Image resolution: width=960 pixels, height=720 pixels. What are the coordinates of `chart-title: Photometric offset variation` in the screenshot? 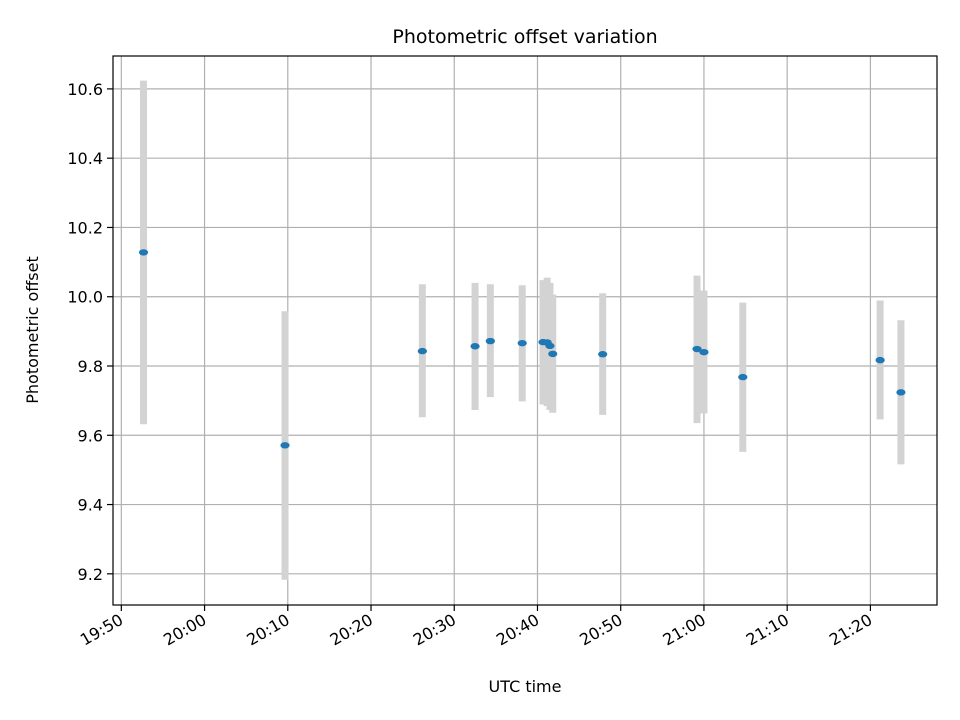 It's located at (524, 37).